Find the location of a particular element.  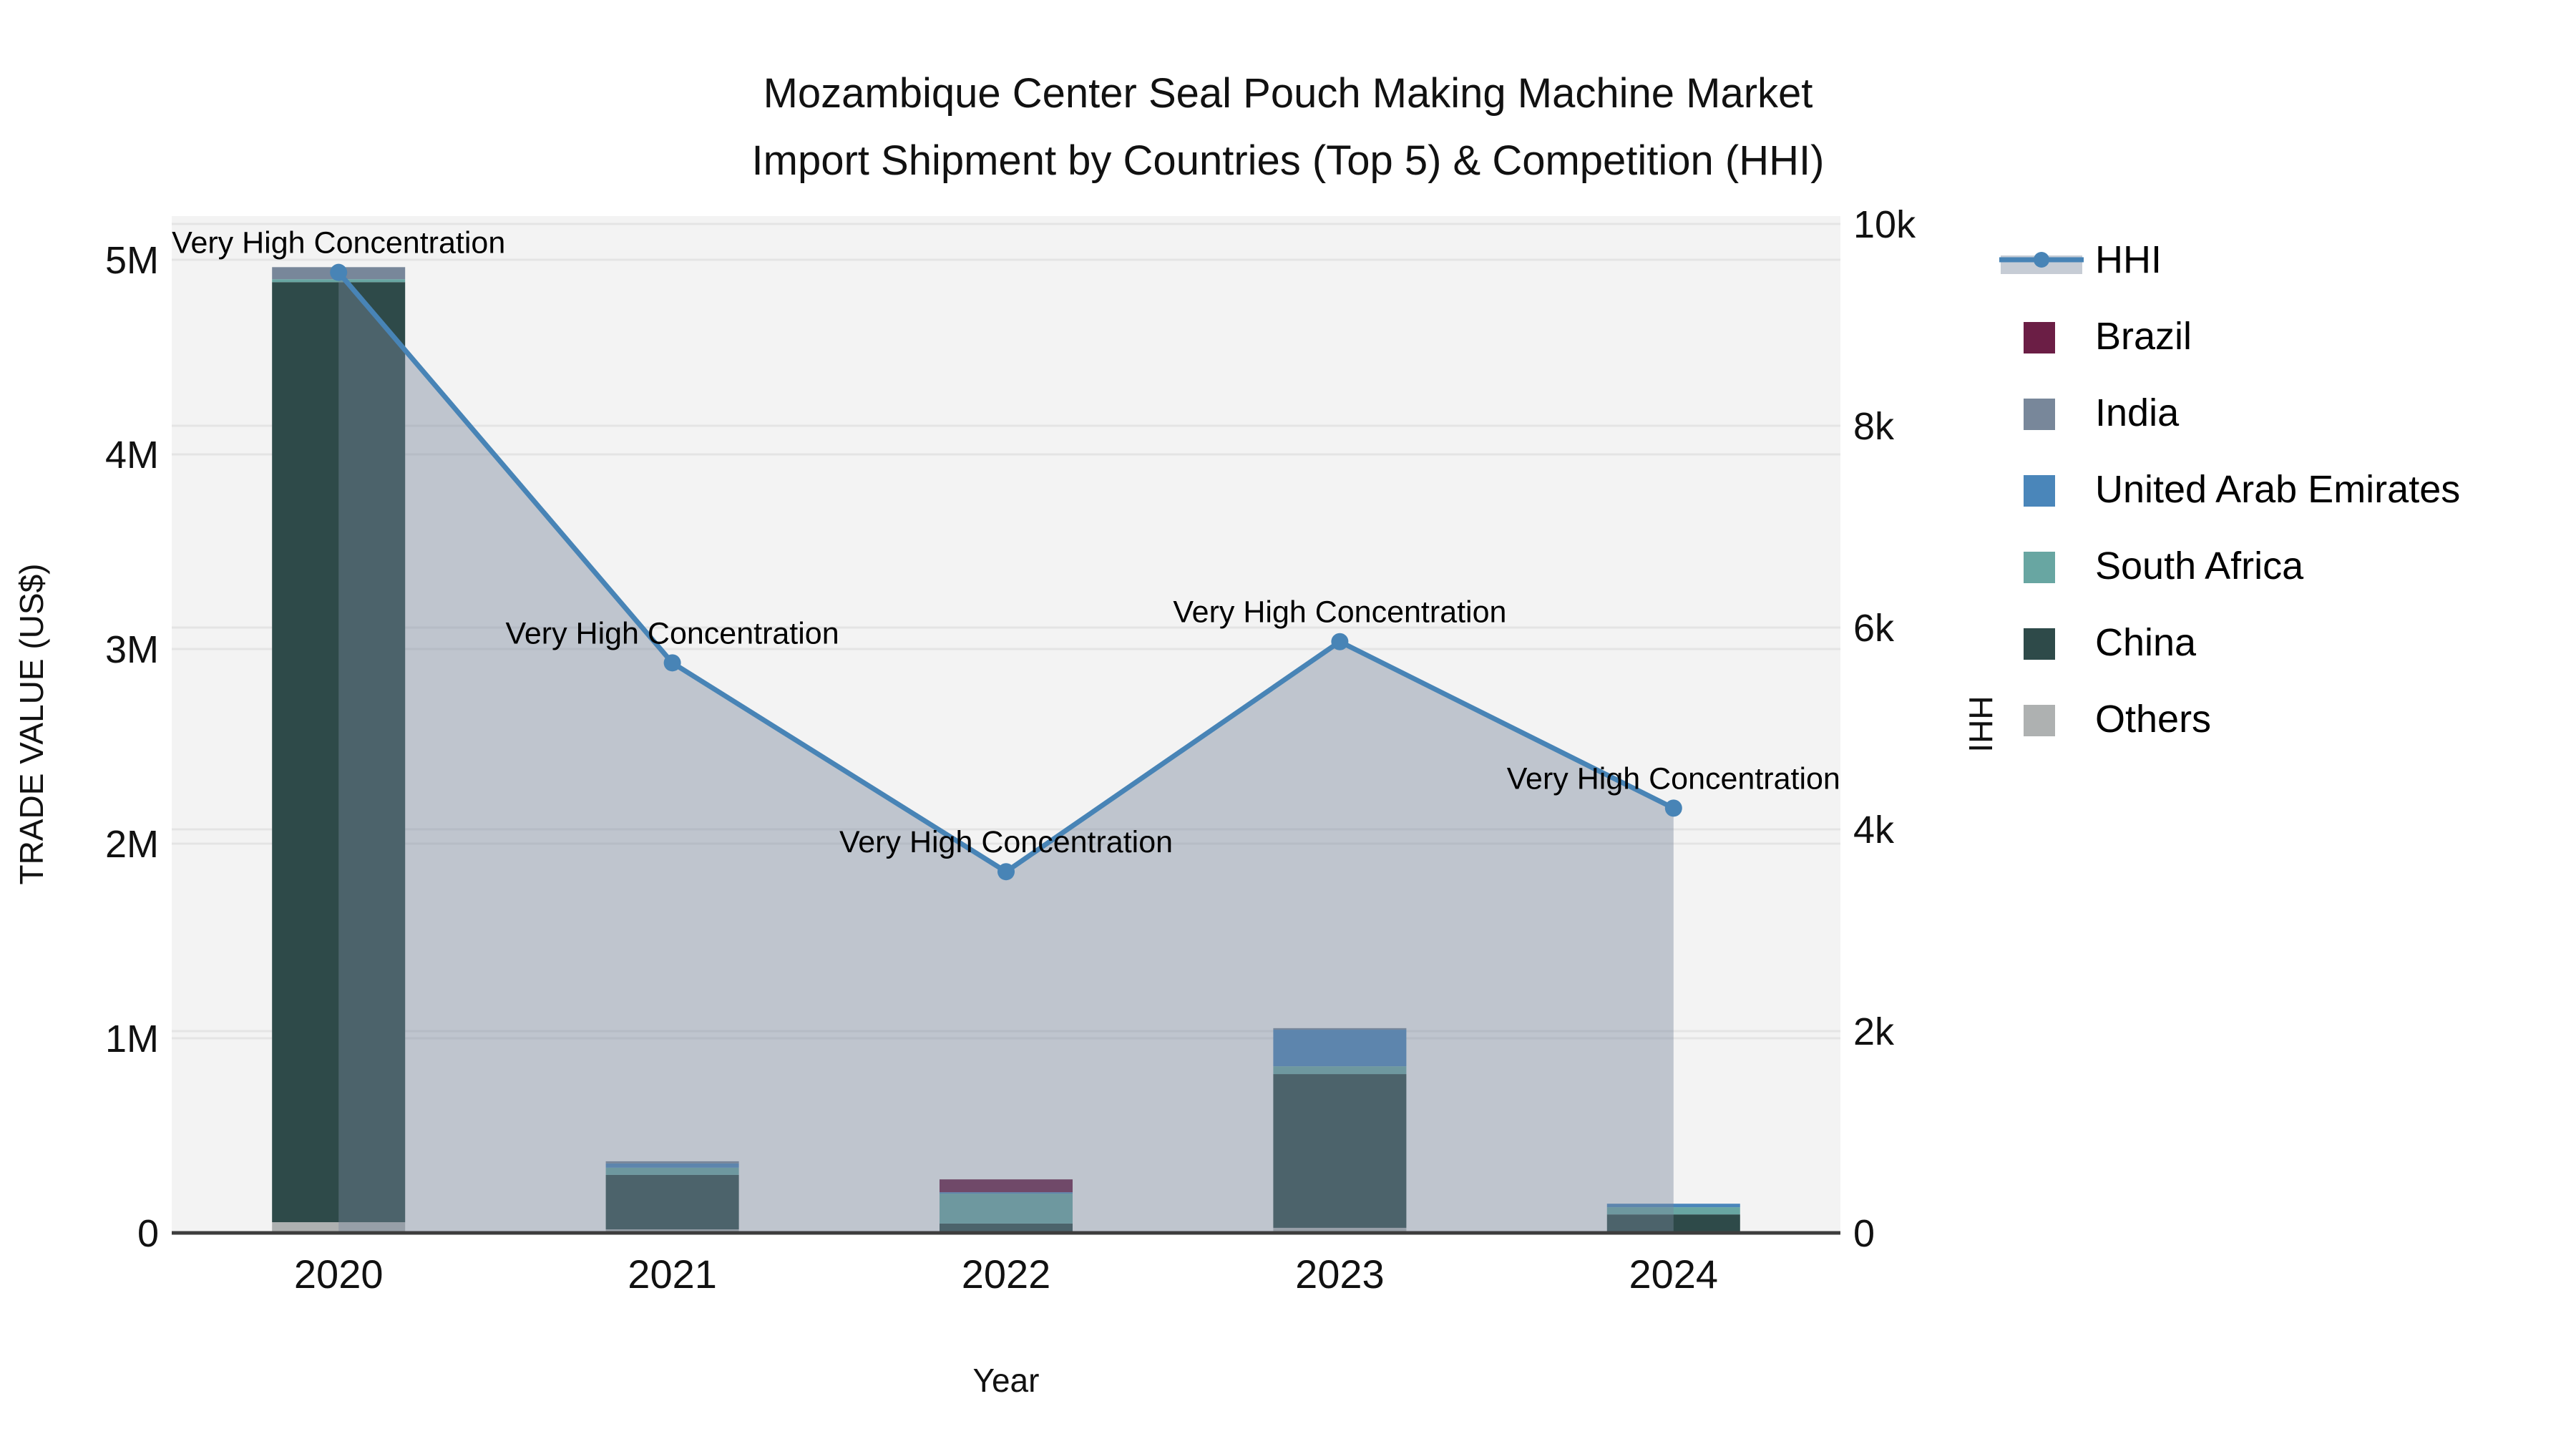

bar-segment-others-2020 is located at coordinates (339, 1227).